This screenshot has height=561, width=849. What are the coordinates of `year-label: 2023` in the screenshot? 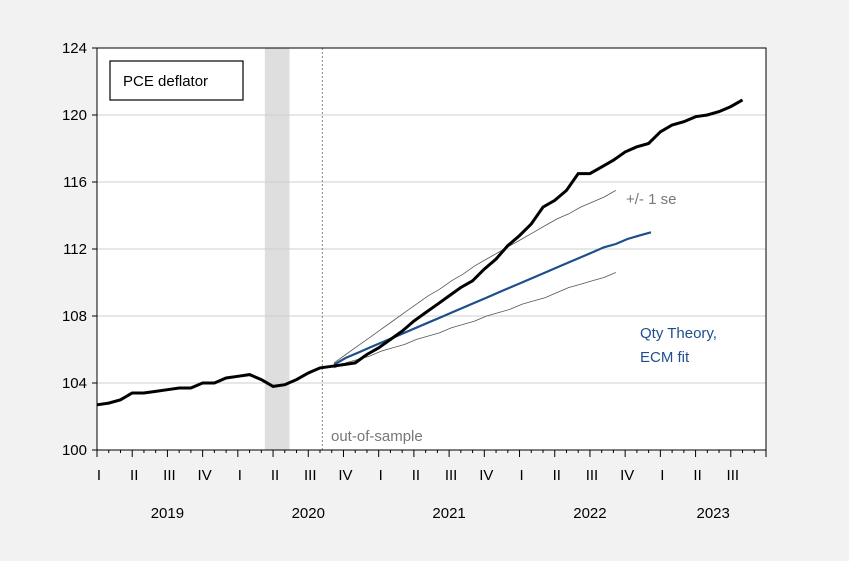 It's located at (712, 513).